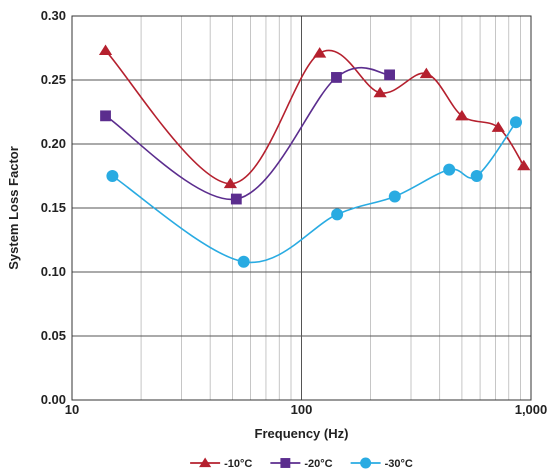 Image resolution: width=554 pixels, height=471 pixels. What do you see at coordinates (53, 15) in the screenshot?
I see `y-tick-label: 0.30` at bounding box center [53, 15].